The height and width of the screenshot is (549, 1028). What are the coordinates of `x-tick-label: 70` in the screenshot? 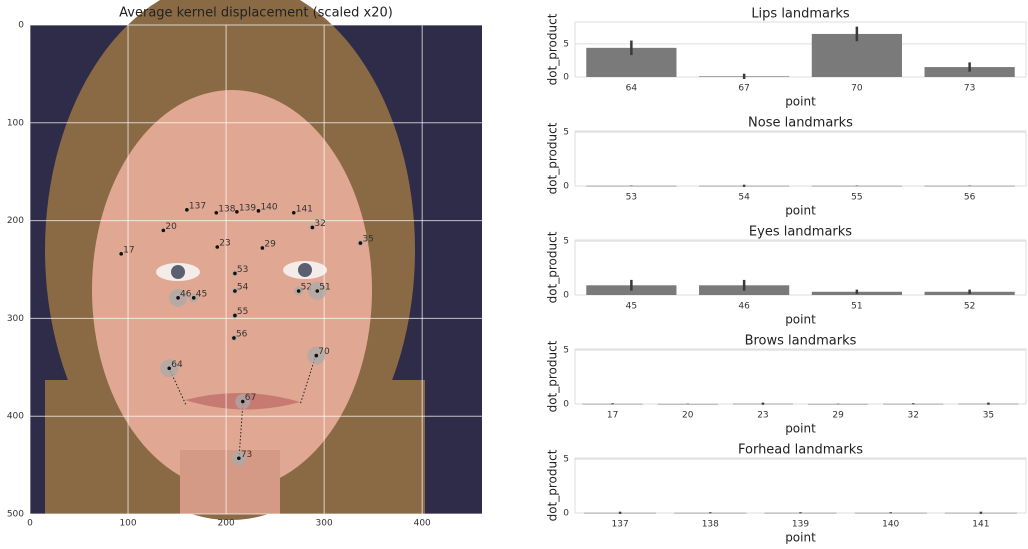 It's located at (857, 89).